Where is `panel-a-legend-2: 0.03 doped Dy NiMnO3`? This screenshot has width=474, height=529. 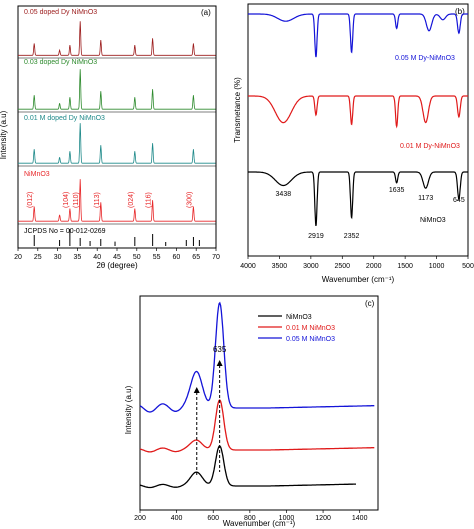
panel-a-legend-2: 0.03 doped Dy NiMnO3 is located at coordinates (60, 62).